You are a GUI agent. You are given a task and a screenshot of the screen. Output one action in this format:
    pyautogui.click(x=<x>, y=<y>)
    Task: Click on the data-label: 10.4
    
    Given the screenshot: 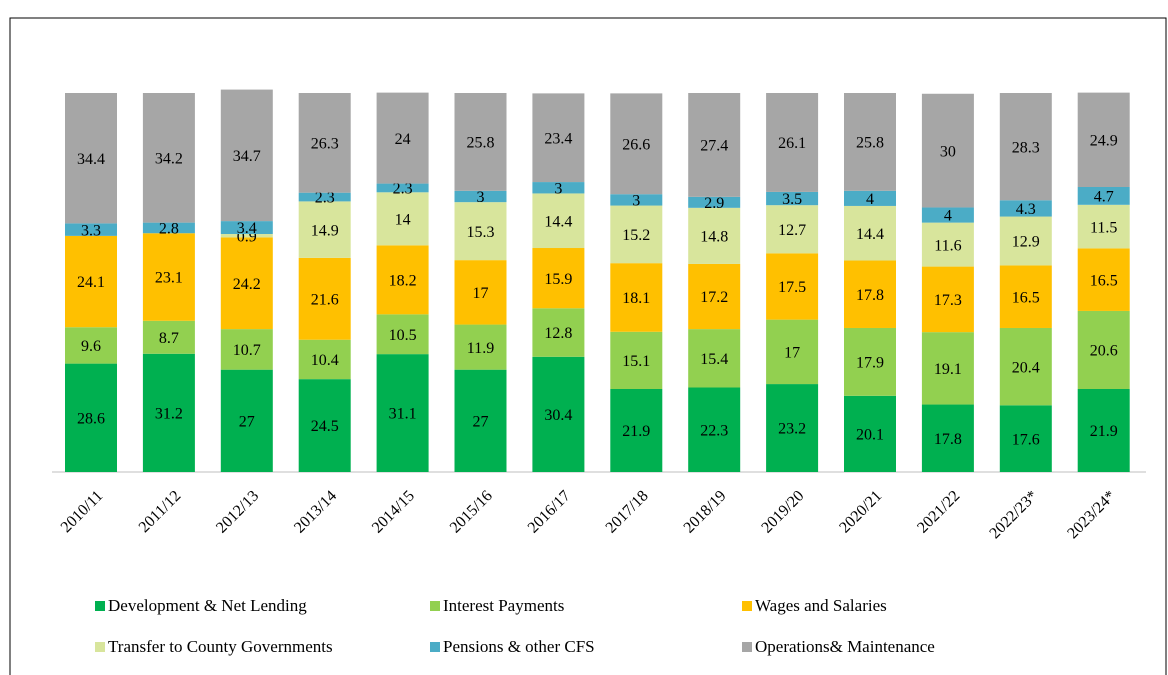 What is the action you would take?
    pyautogui.click(x=325, y=360)
    